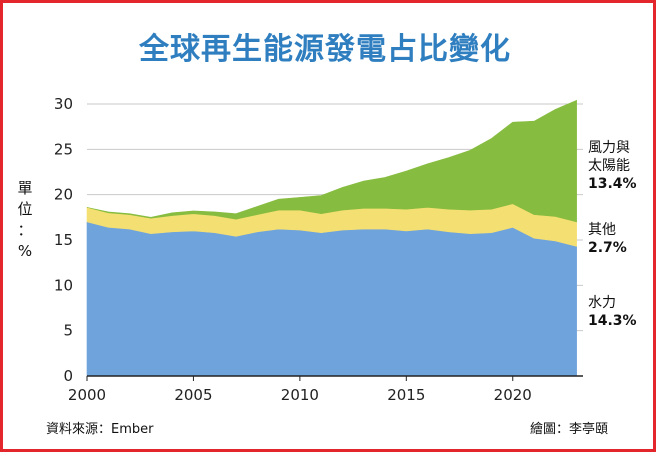 The height and width of the screenshot is (452, 656). What do you see at coordinates (609, 148) in the screenshot?
I see `series-label-name: 風力與` at bounding box center [609, 148].